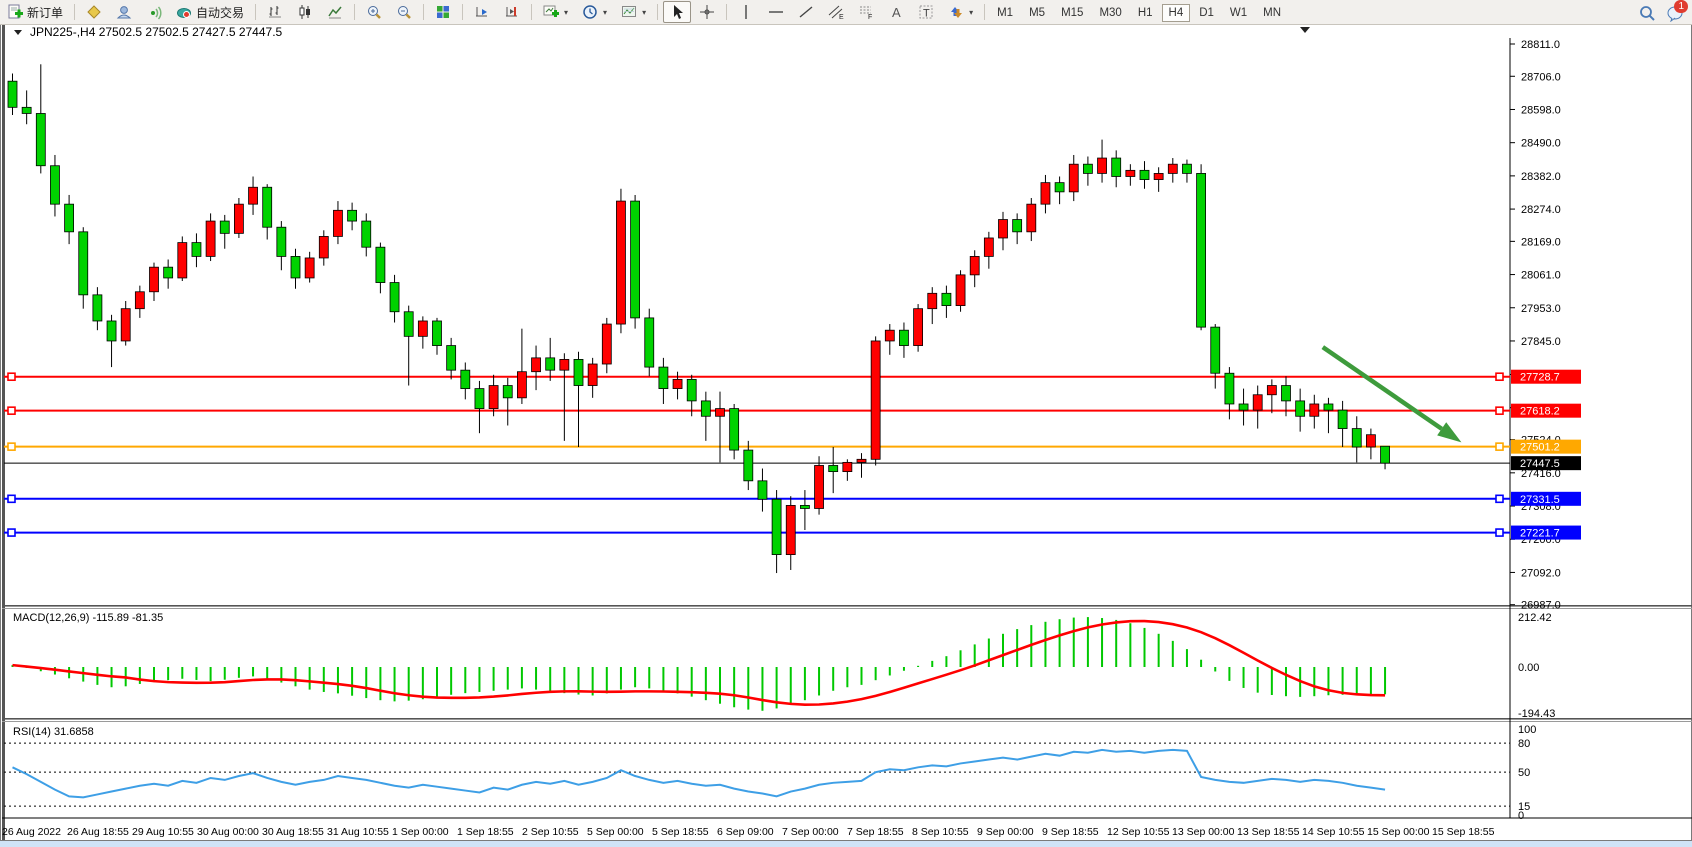 This screenshot has height=847, width=1692. What do you see at coordinates (677, 12) in the screenshot?
I see `cursor-button` at bounding box center [677, 12].